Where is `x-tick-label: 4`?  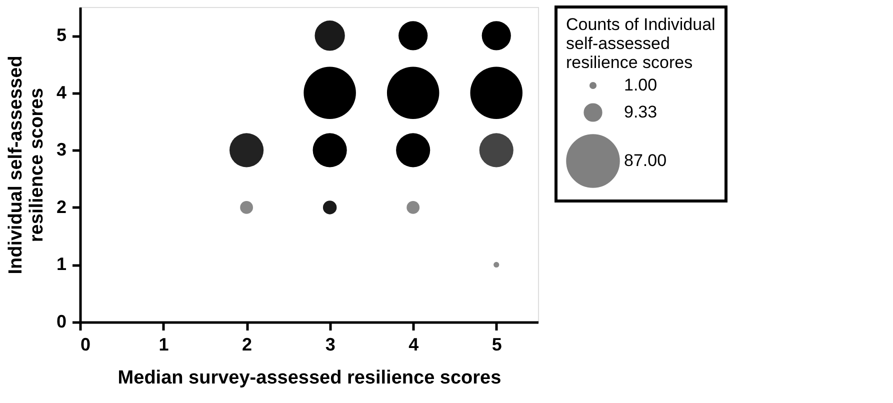 x-tick-label: 4 is located at coordinates (413, 344).